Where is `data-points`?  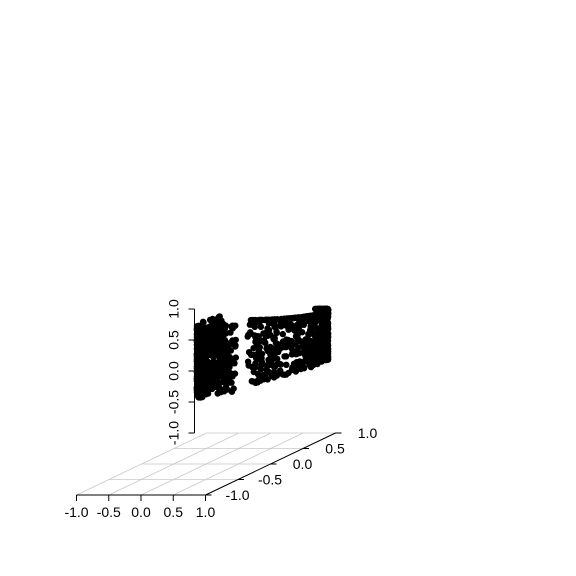 data-points is located at coordinates (262, 353).